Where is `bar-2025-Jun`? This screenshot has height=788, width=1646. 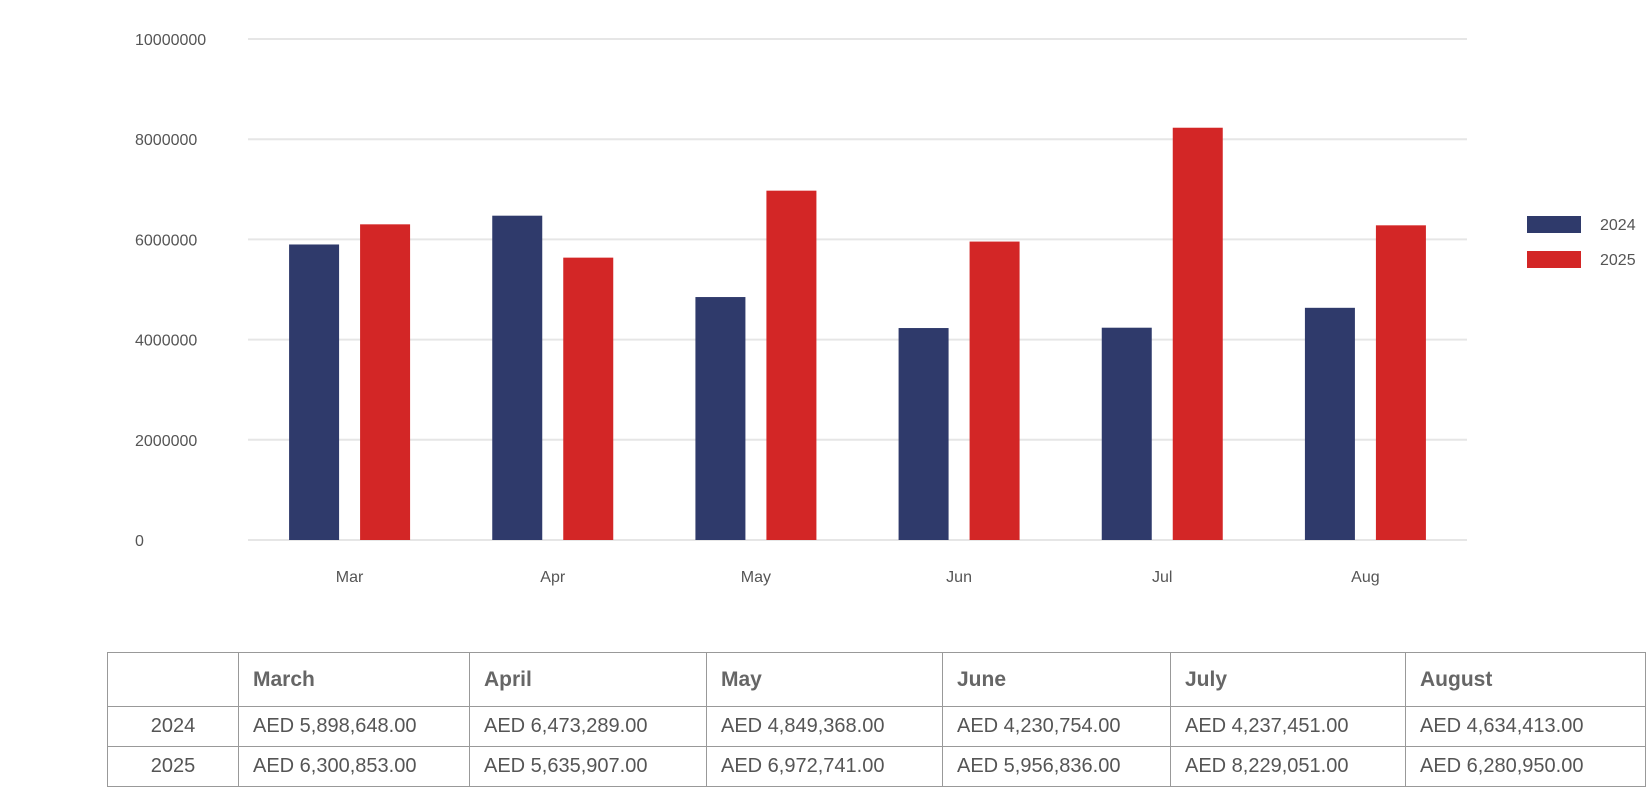
bar-2025-Jun is located at coordinates (994, 391).